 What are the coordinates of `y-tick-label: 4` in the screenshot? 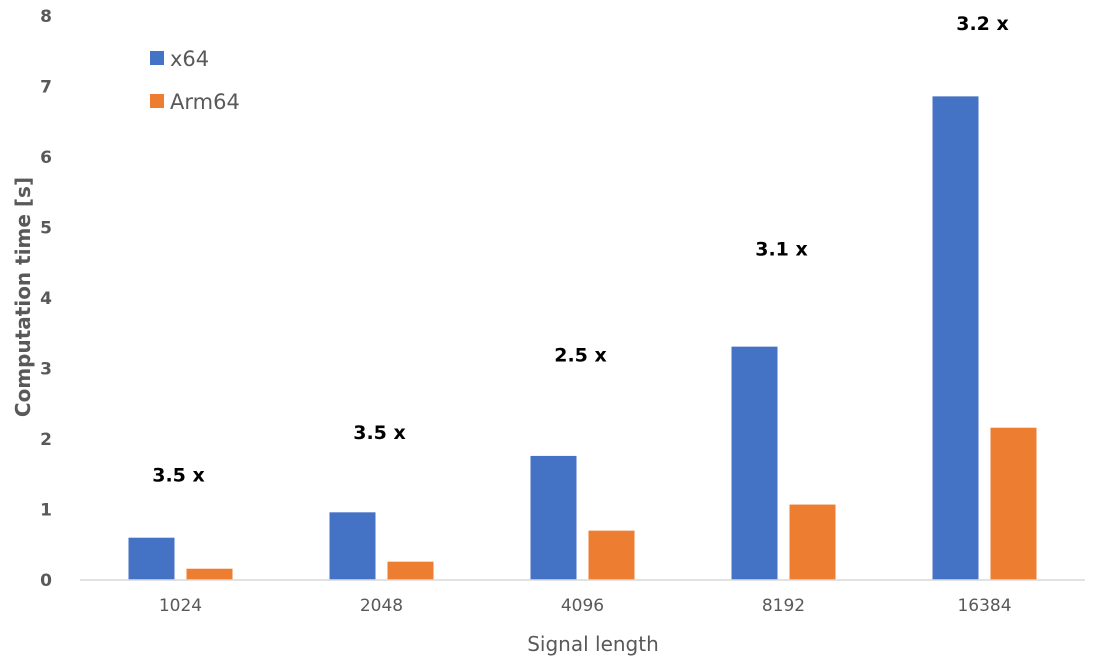 It's located at (46, 299).